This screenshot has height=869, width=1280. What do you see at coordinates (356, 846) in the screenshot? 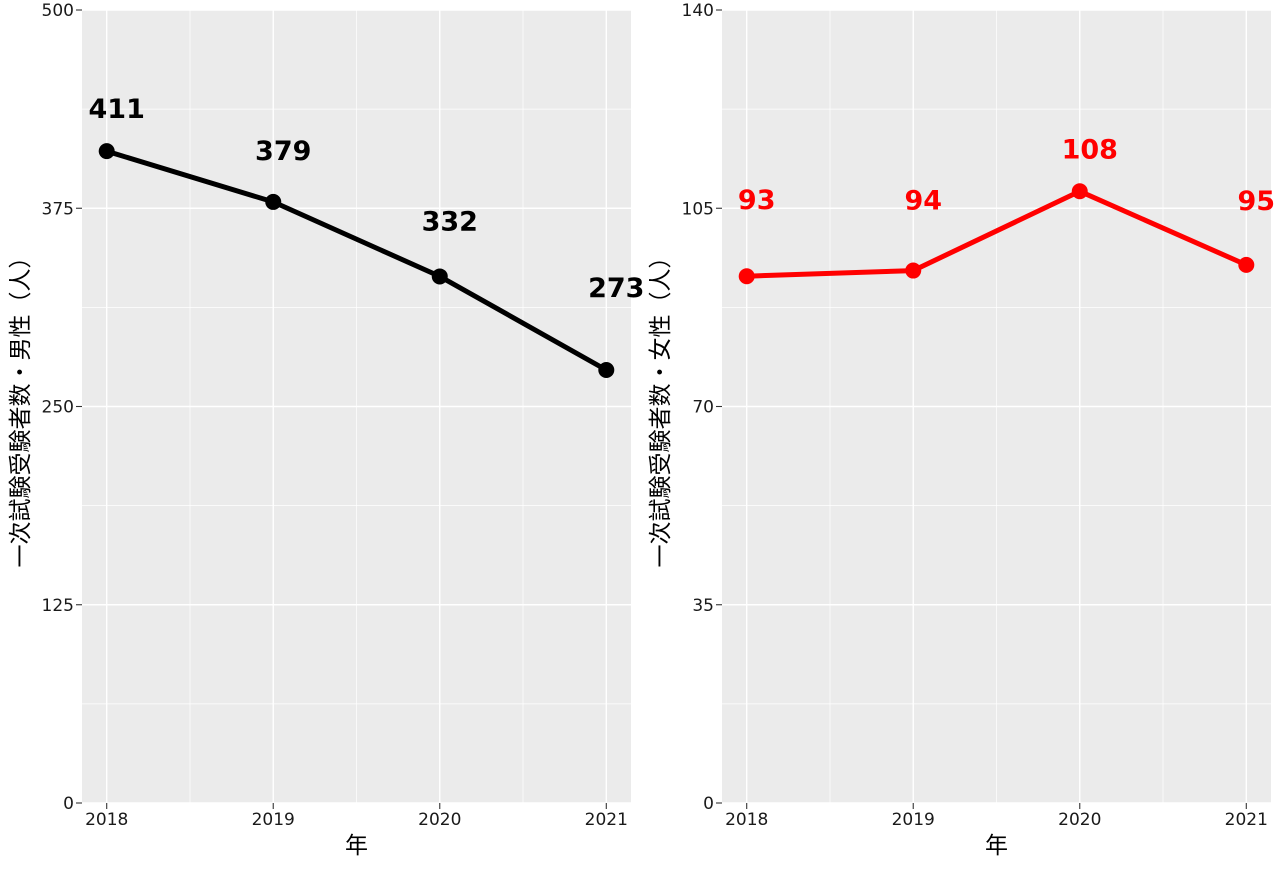
I see `male-x-axis-title: 年` at bounding box center [356, 846].